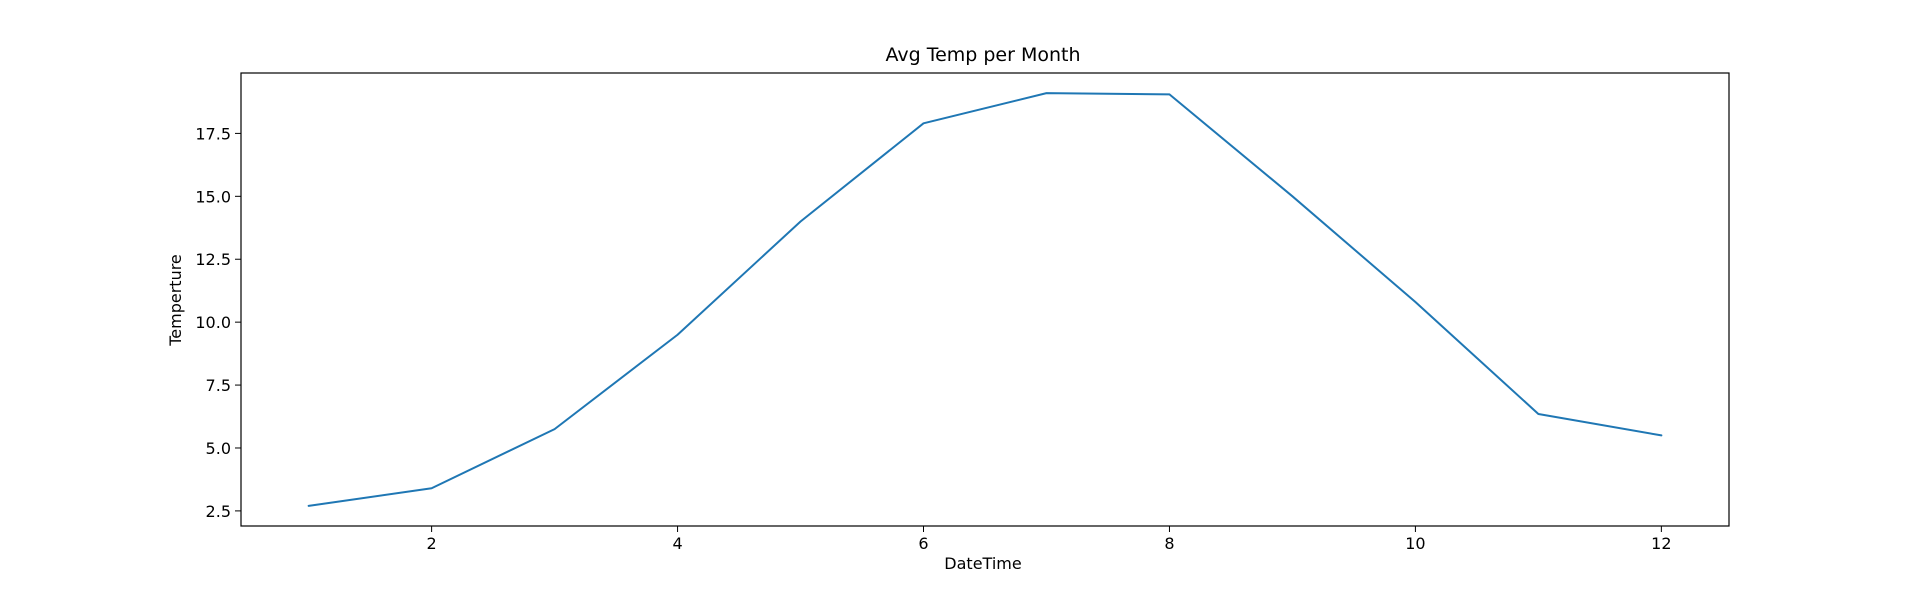 The width and height of the screenshot is (1920, 604). Describe the element at coordinates (213, 133) in the screenshot. I see `y-tick-label: 17.5` at that location.